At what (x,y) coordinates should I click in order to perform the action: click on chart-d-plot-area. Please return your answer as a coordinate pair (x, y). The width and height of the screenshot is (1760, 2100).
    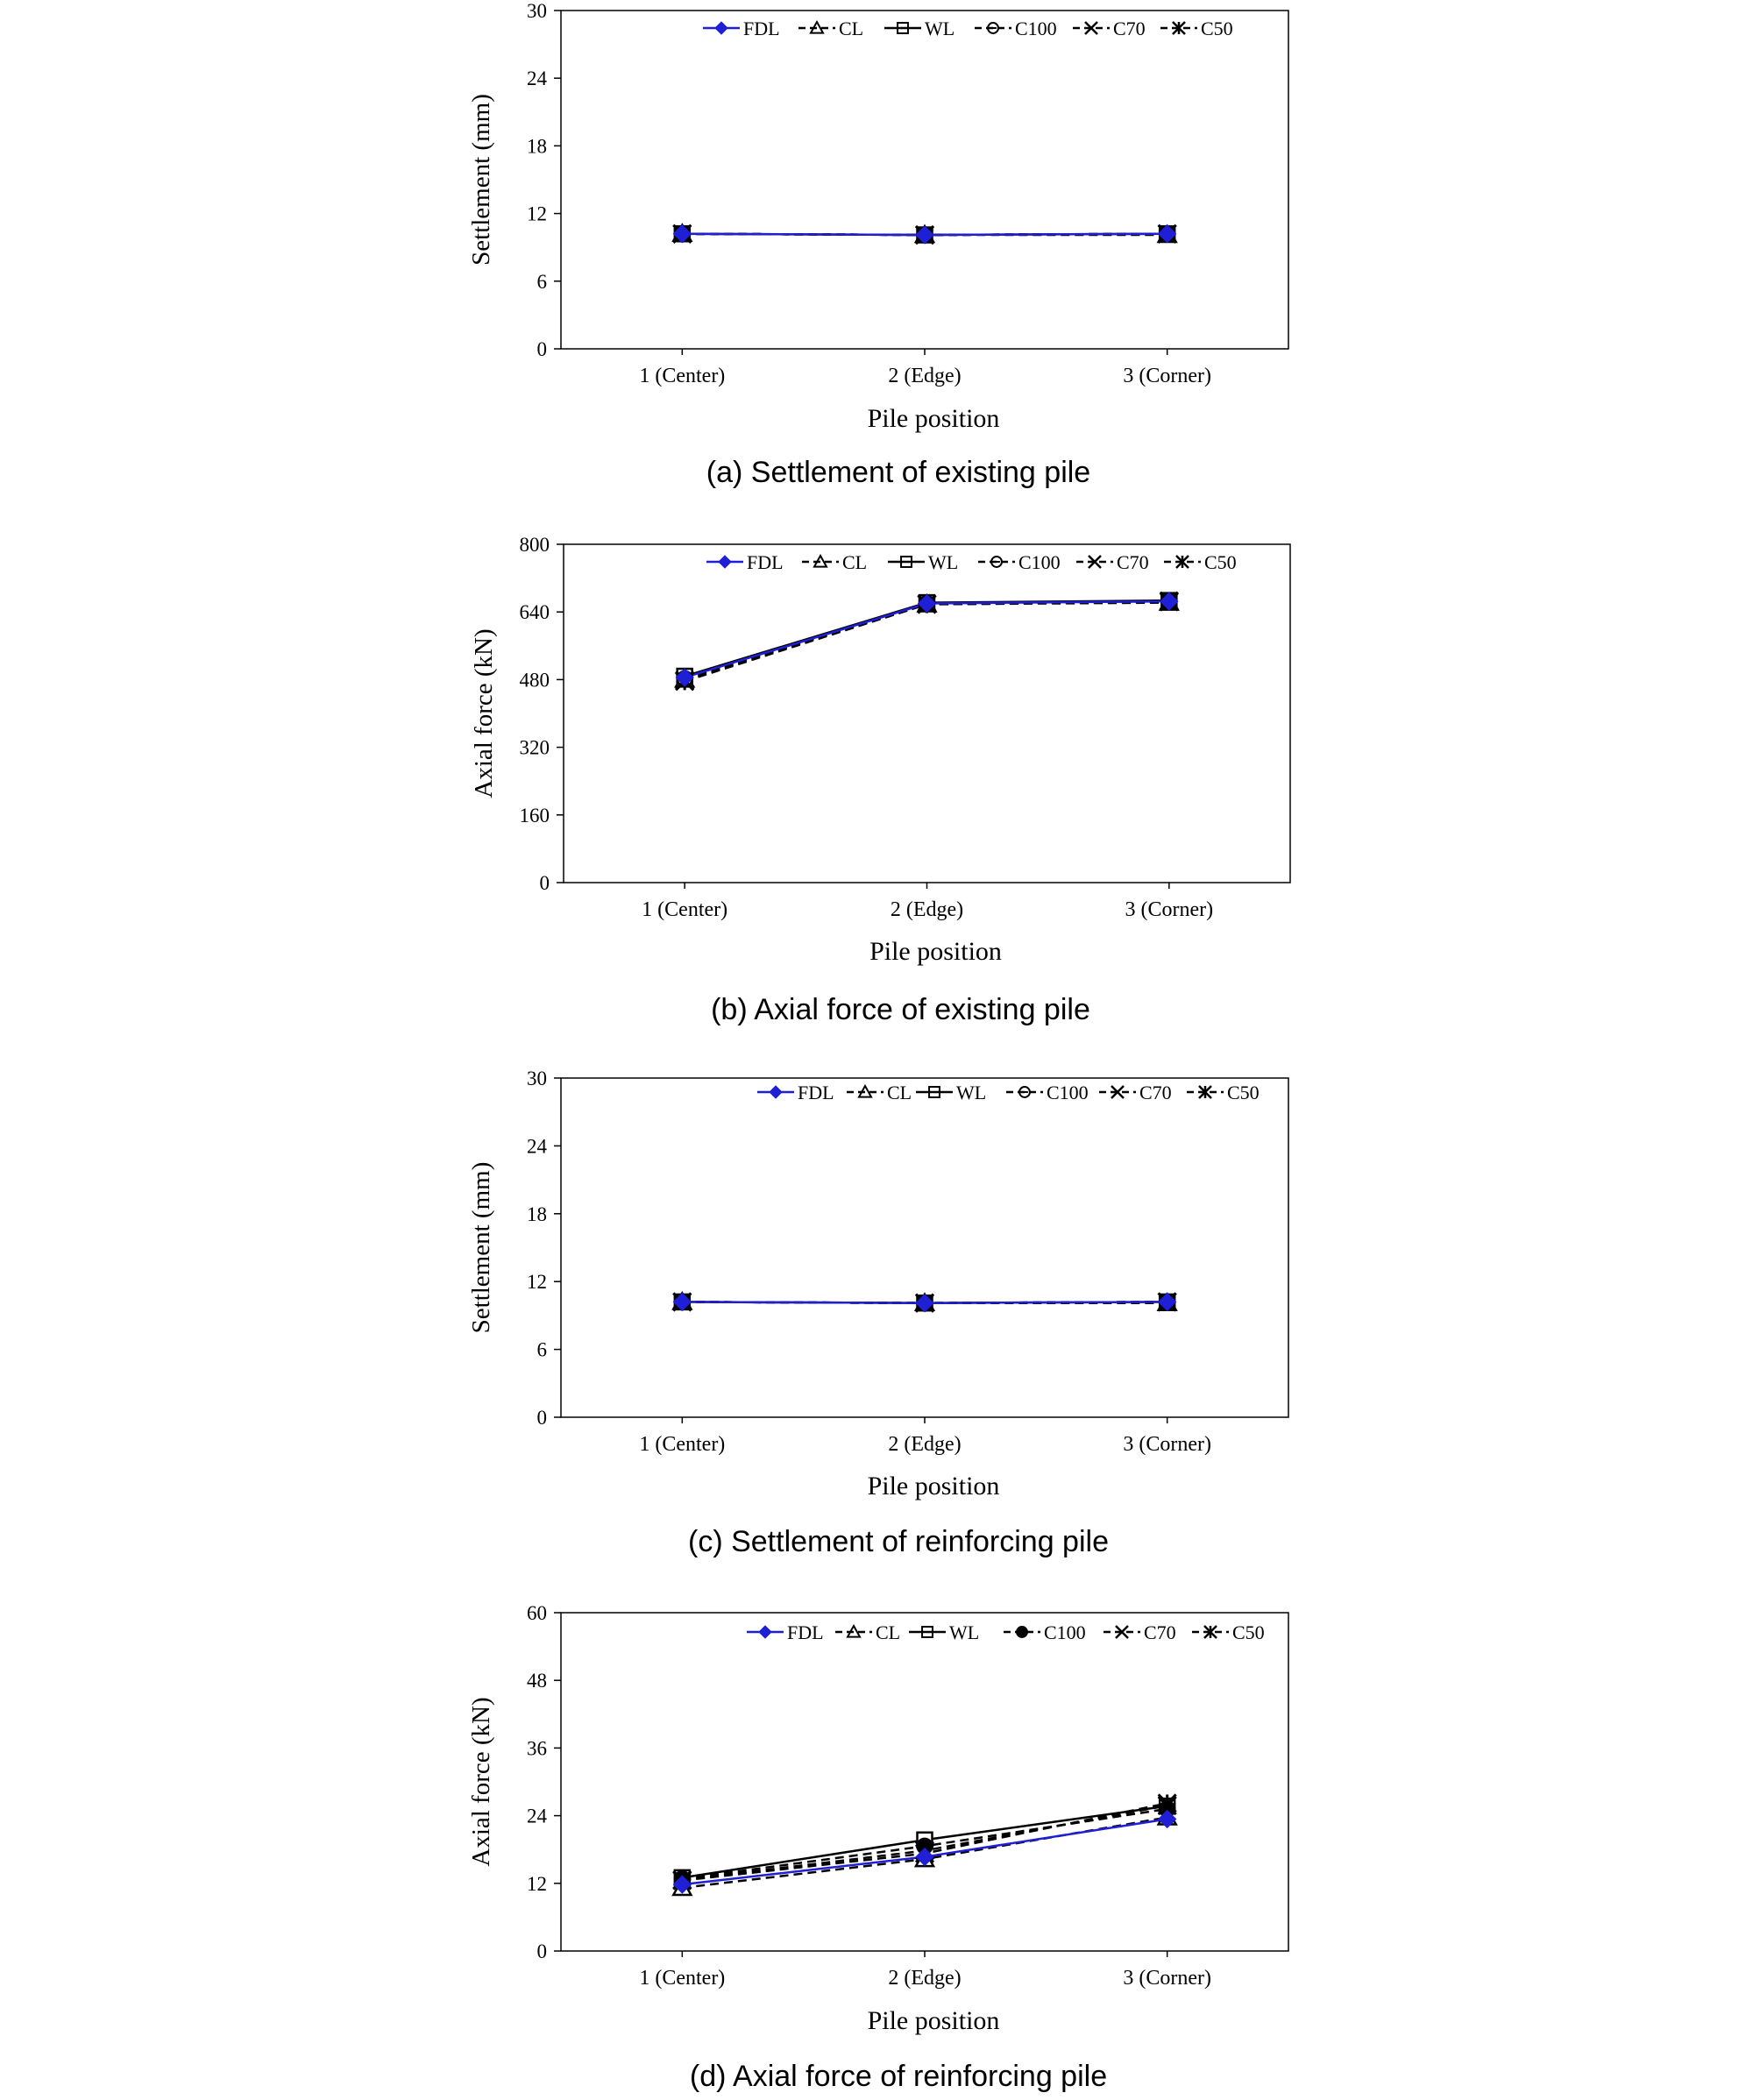
    Looking at the image, I should click on (924, 1782).